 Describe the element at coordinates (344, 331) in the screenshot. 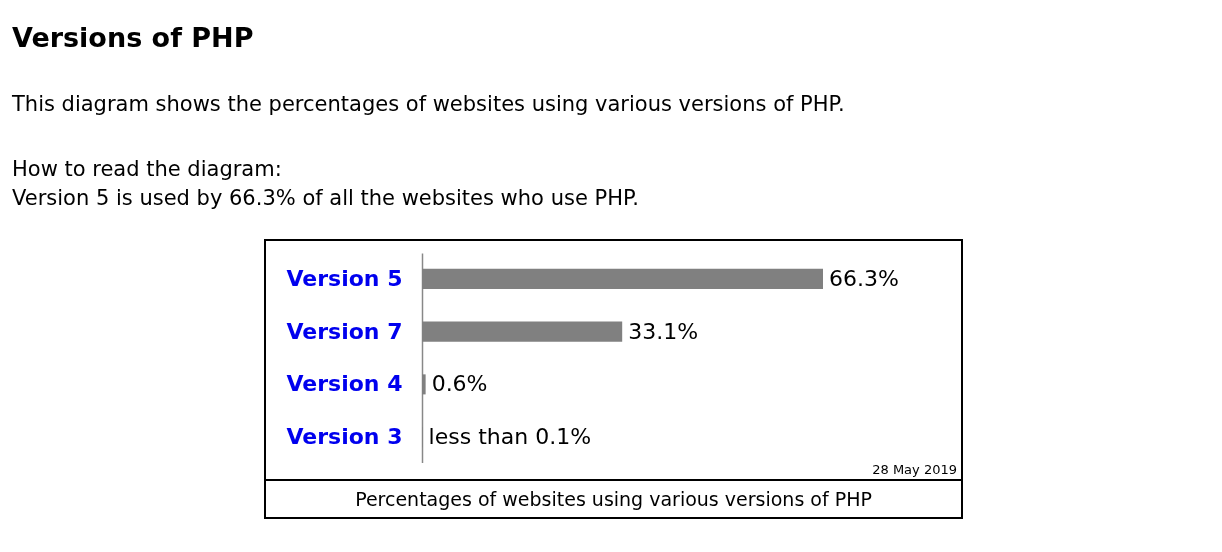

I see `y-tick-label: Version 7` at that location.